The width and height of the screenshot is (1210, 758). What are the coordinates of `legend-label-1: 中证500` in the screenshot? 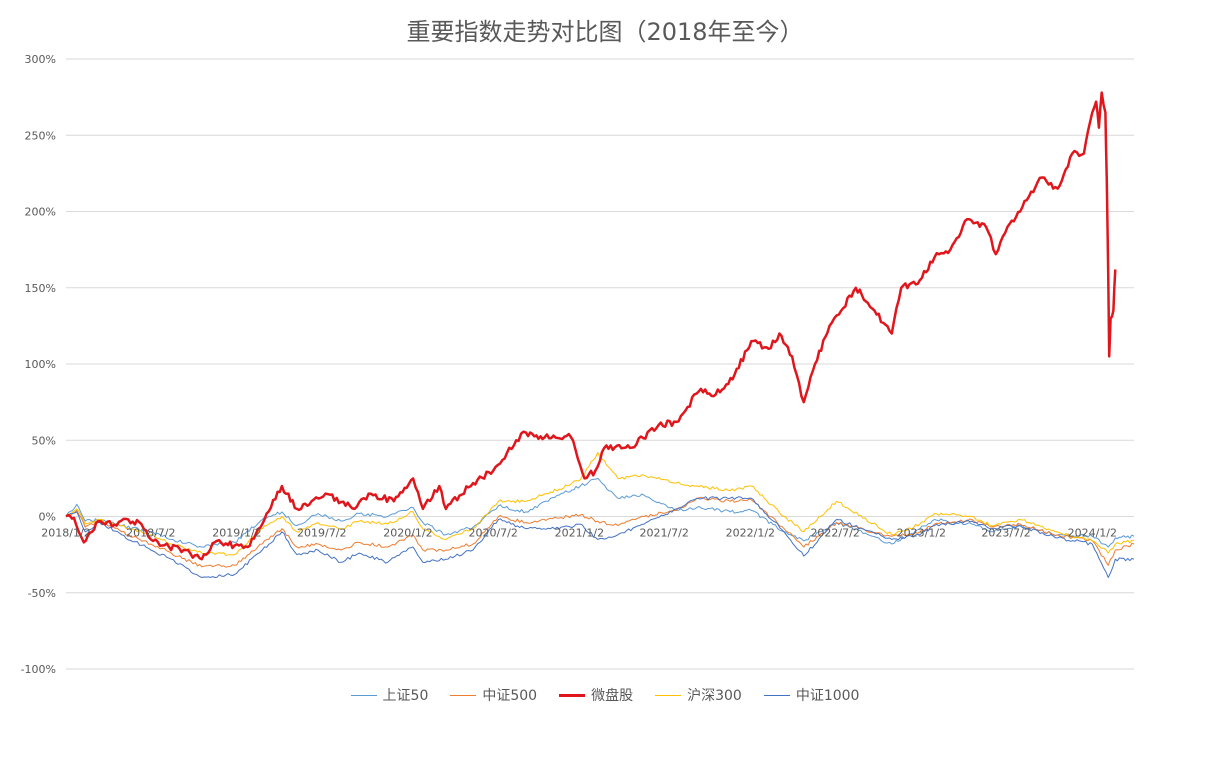 It's located at (510, 696).